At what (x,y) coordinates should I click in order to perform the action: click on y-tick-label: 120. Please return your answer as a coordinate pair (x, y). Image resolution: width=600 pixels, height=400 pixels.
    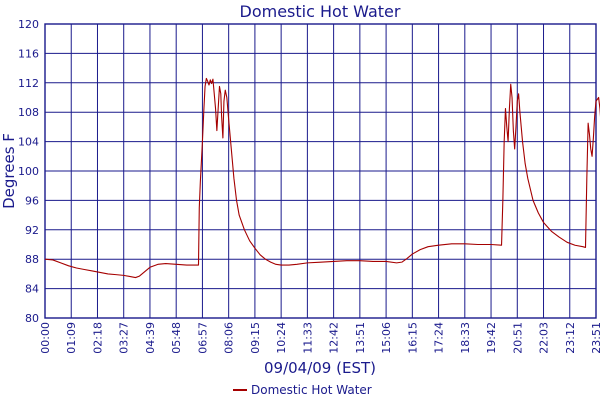
    Looking at the image, I should click on (28, 24).